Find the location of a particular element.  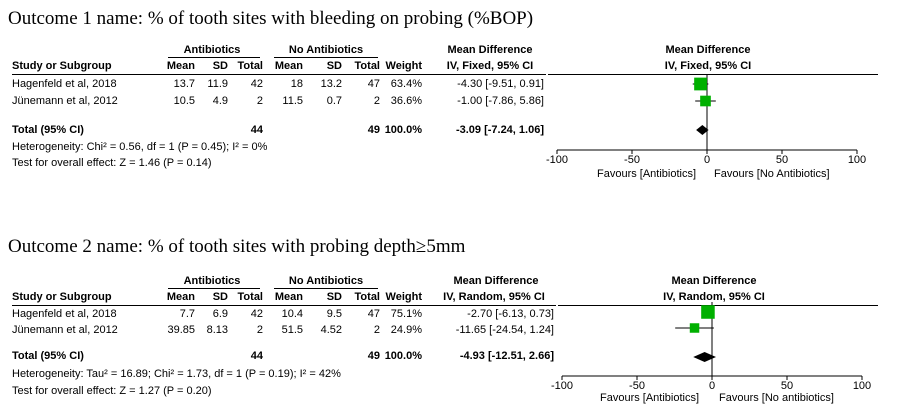

mean1-cell: 10.5 is located at coordinates (184, 101).